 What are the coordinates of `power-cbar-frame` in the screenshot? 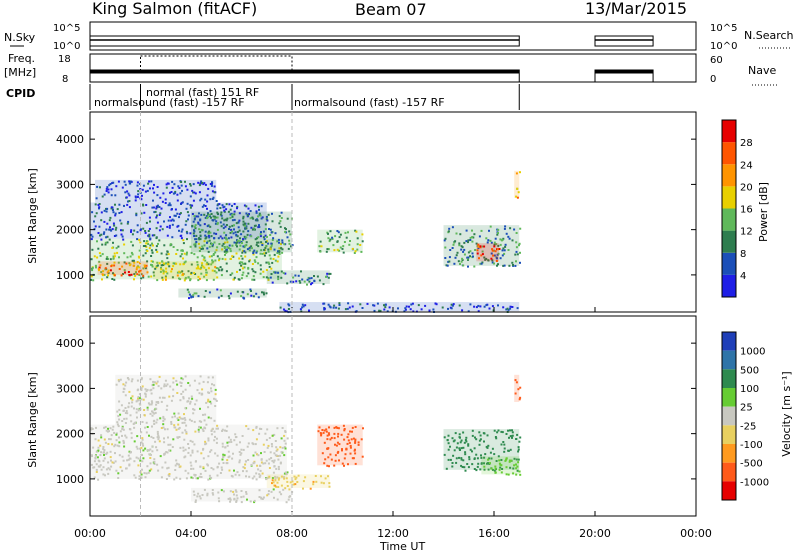 It's located at (729, 208).